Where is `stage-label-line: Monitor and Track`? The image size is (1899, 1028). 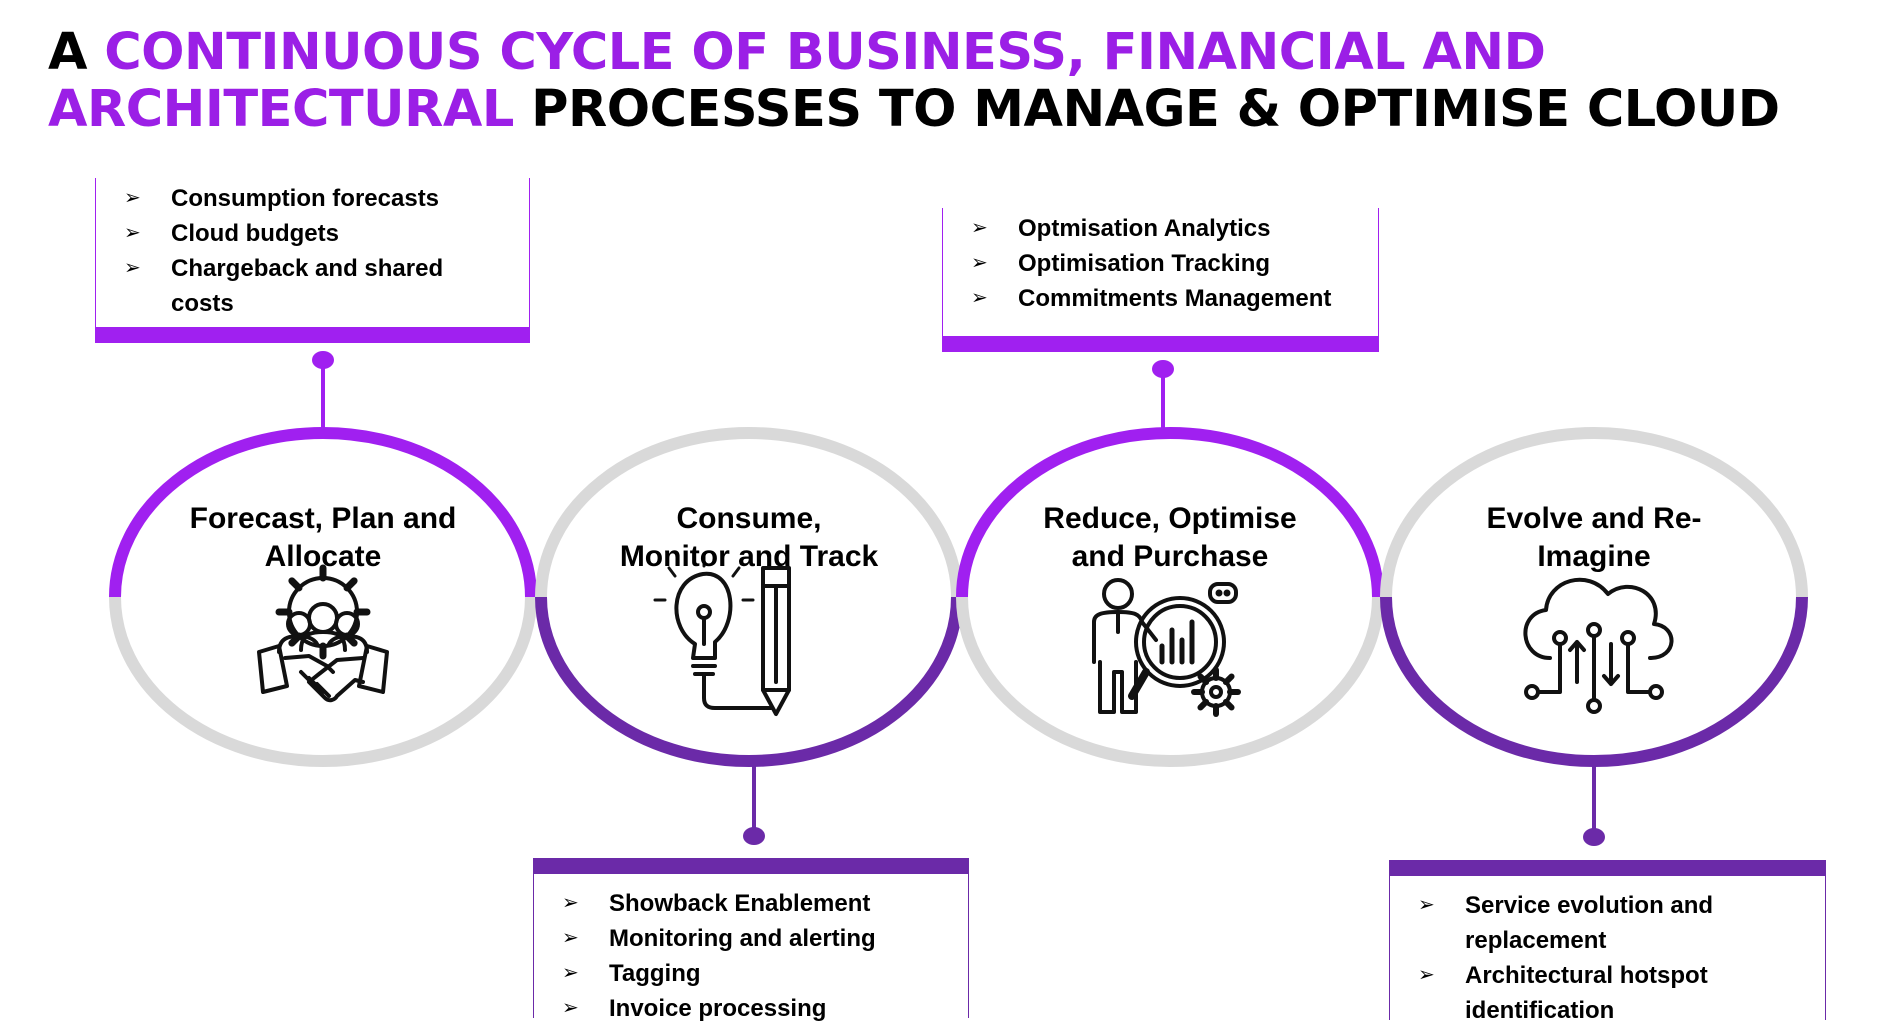 stage-label-line: Monitor and Track is located at coordinates (749, 556).